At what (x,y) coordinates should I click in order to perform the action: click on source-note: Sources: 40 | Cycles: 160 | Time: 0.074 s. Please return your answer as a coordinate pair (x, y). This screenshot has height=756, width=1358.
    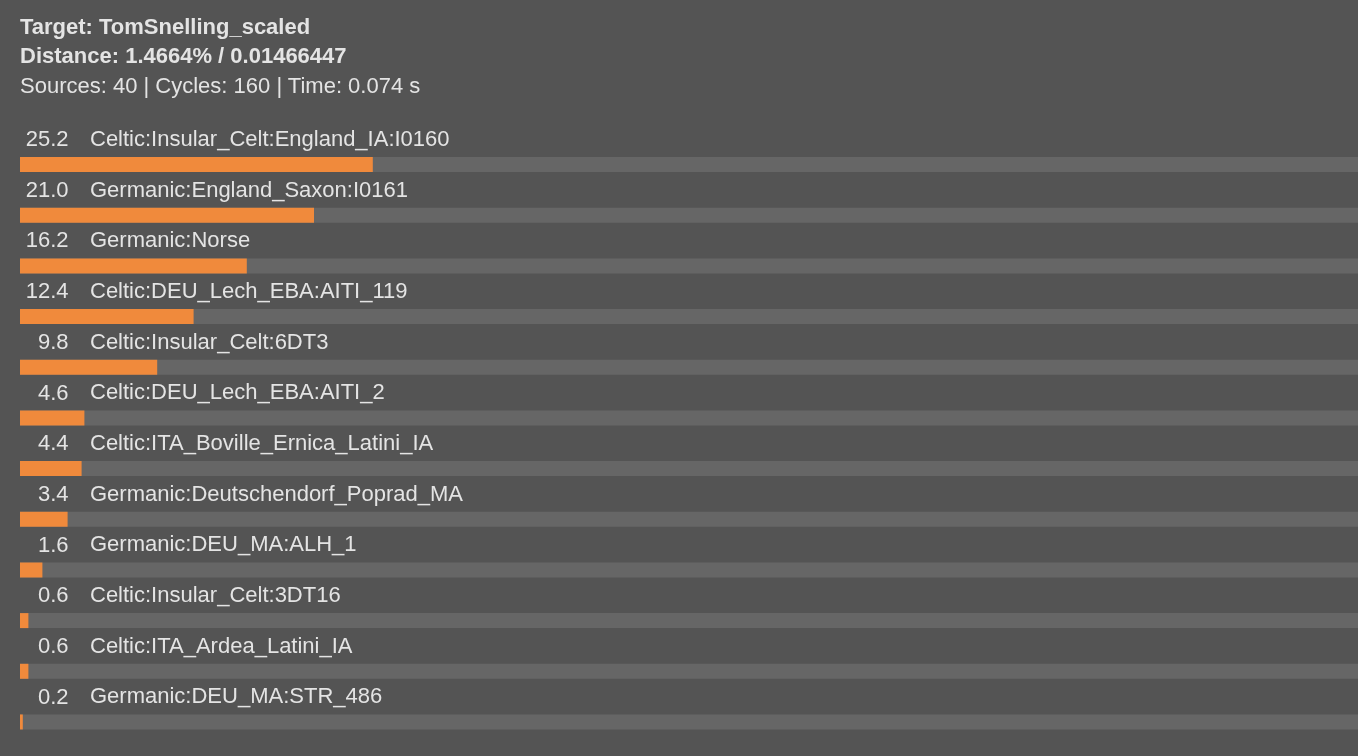
    Looking at the image, I should click on (220, 85).